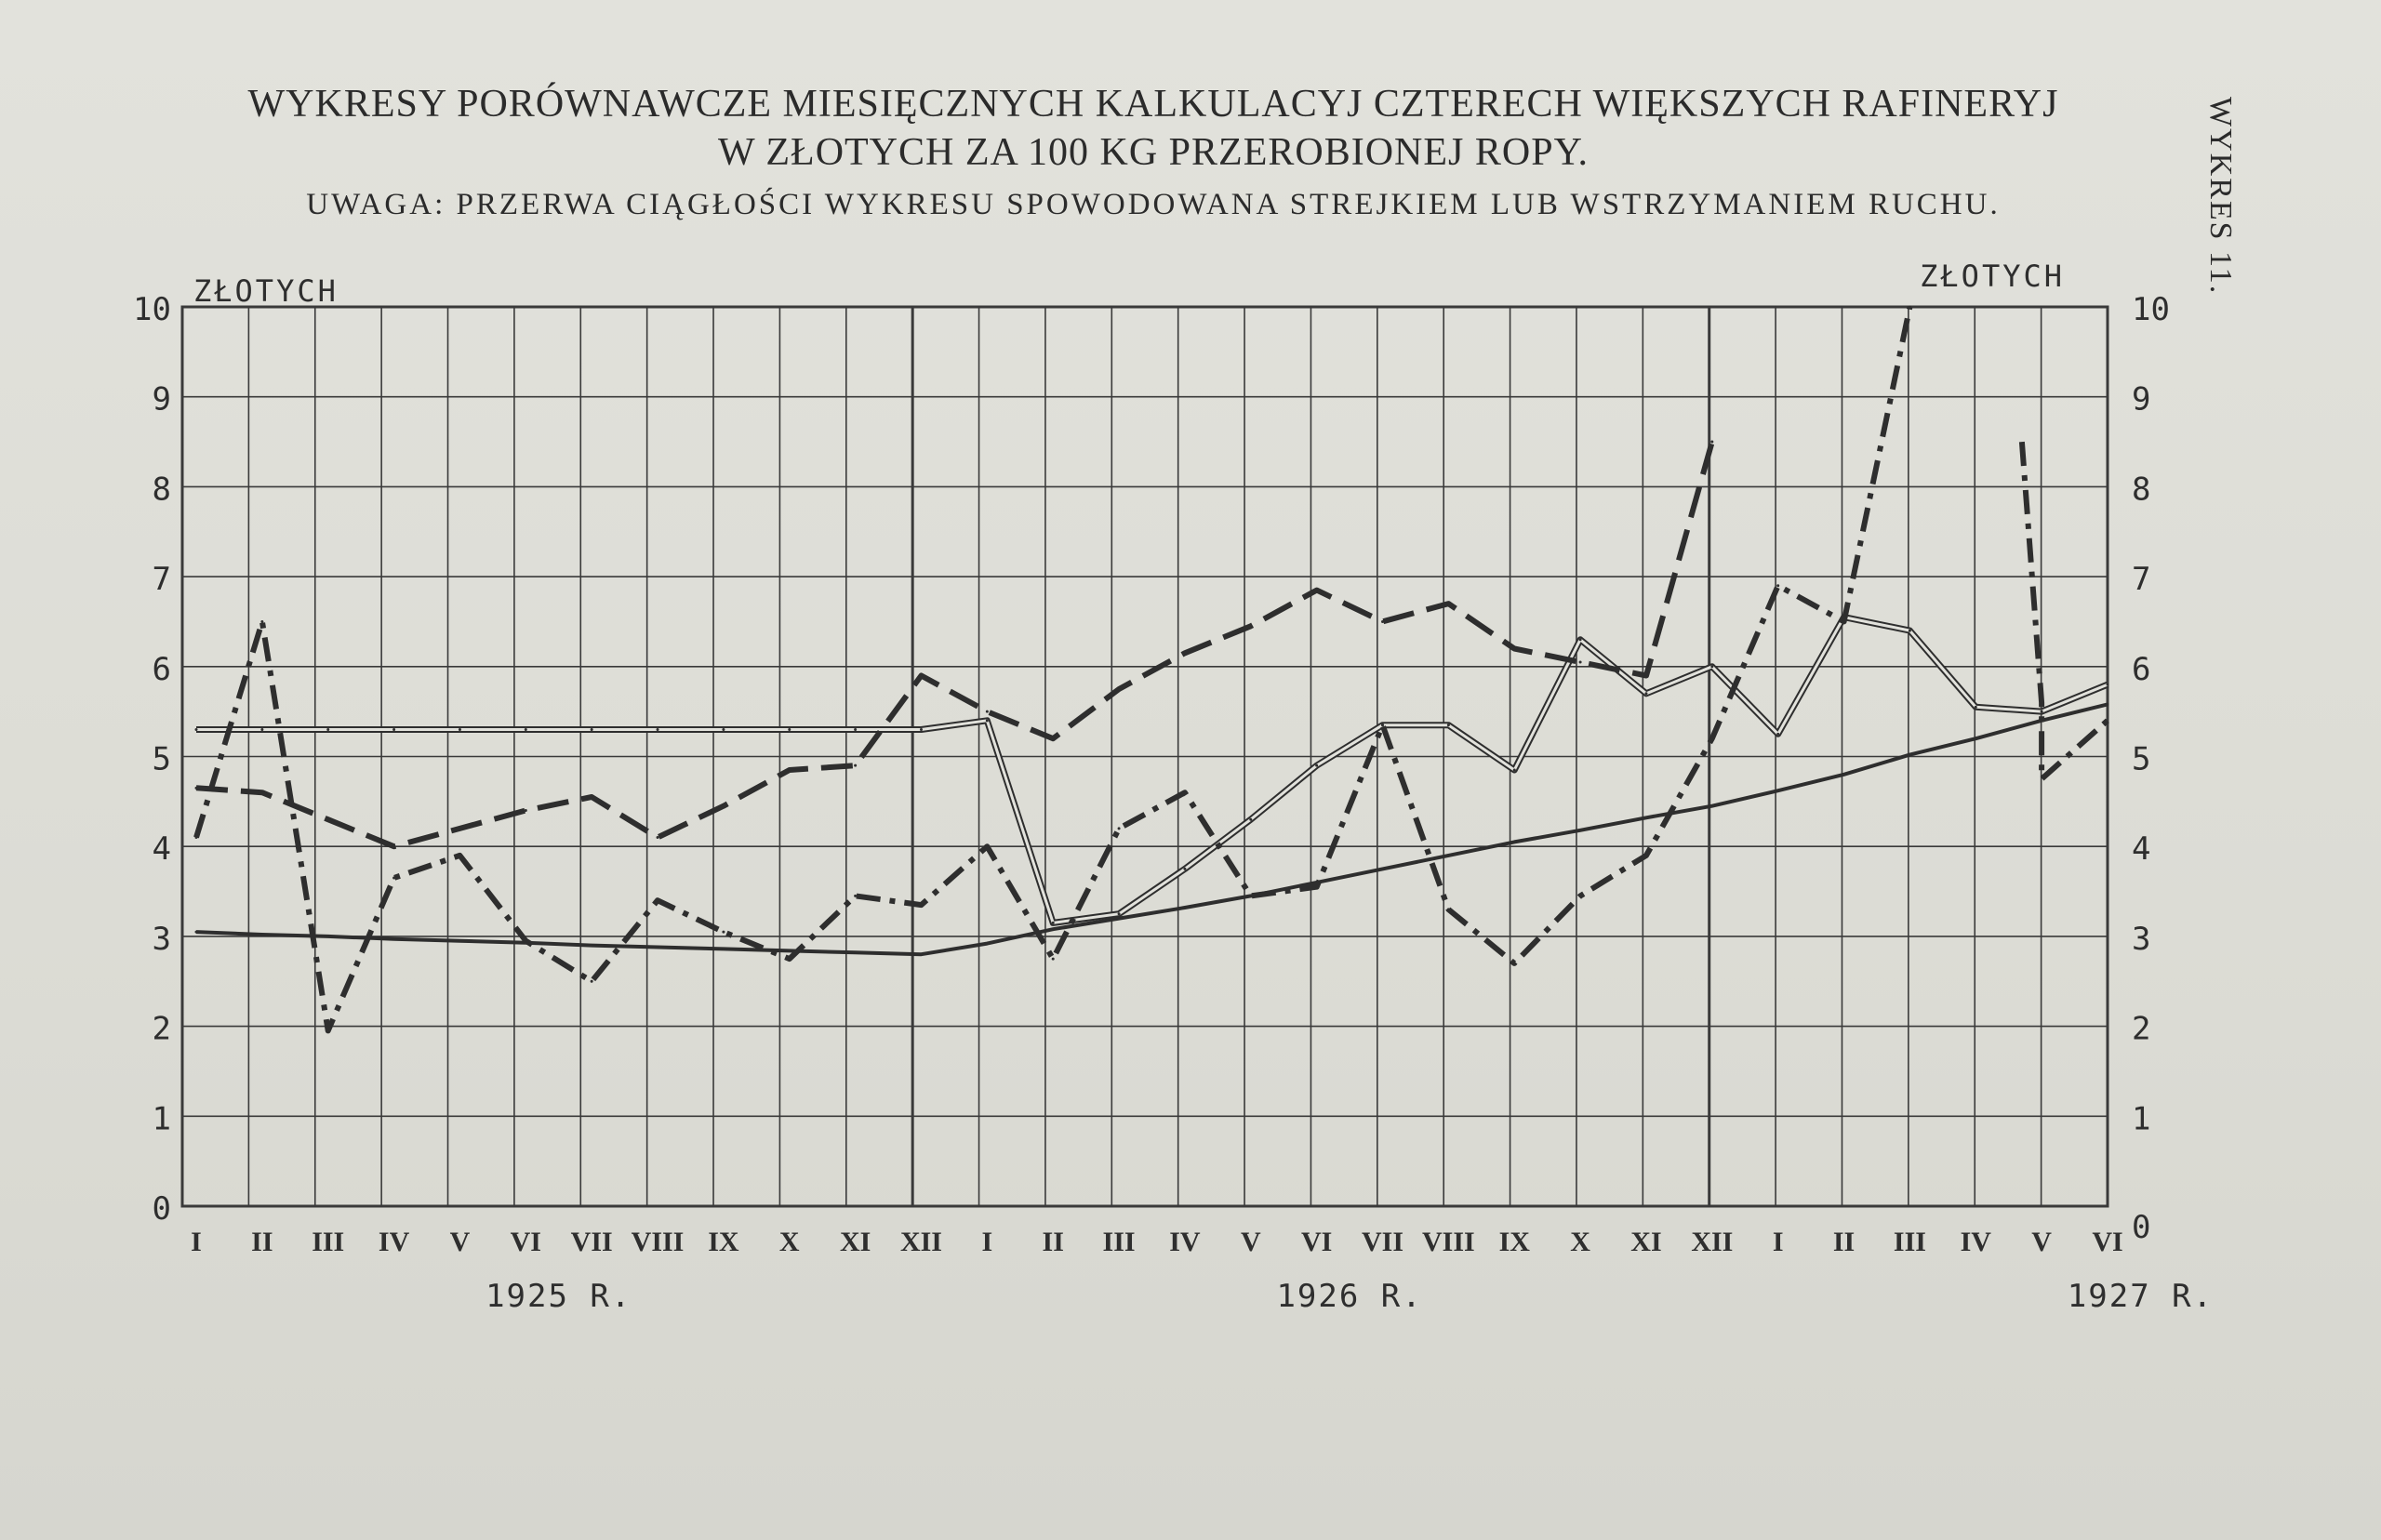 The height and width of the screenshot is (1540, 2381). What do you see at coordinates (2141, 1296) in the screenshot?
I see `year-label: 1927 R.` at bounding box center [2141, 1296].